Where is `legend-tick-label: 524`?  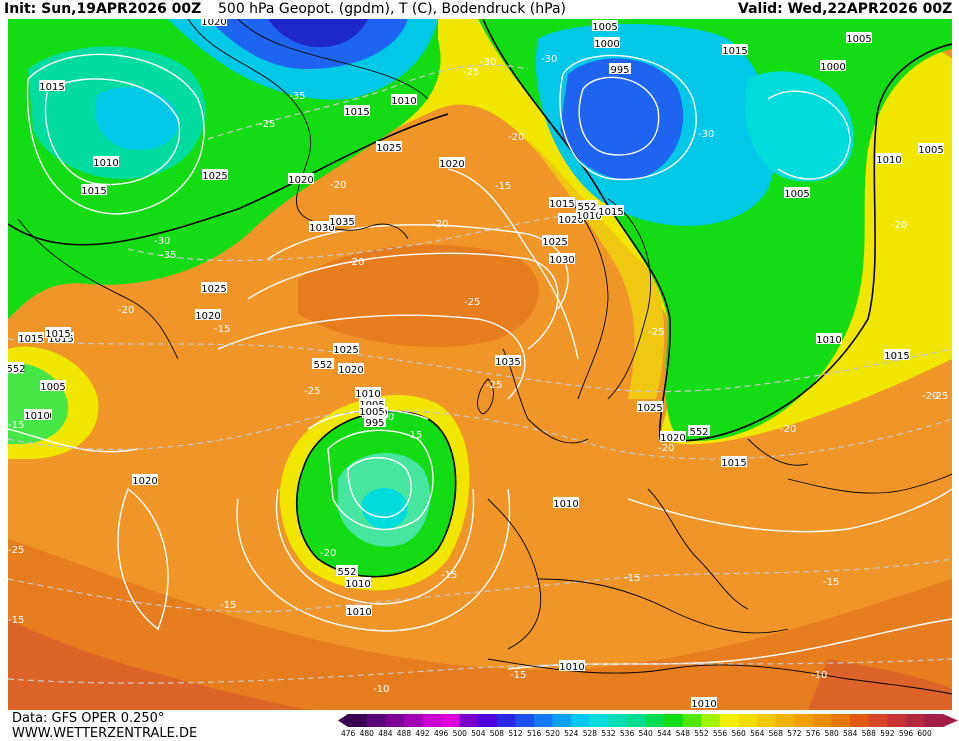
legend-tick-label: 524 is located at coordinates (571, 733).